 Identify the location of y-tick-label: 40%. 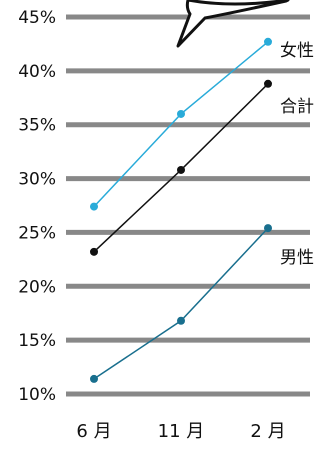
(37, 72).